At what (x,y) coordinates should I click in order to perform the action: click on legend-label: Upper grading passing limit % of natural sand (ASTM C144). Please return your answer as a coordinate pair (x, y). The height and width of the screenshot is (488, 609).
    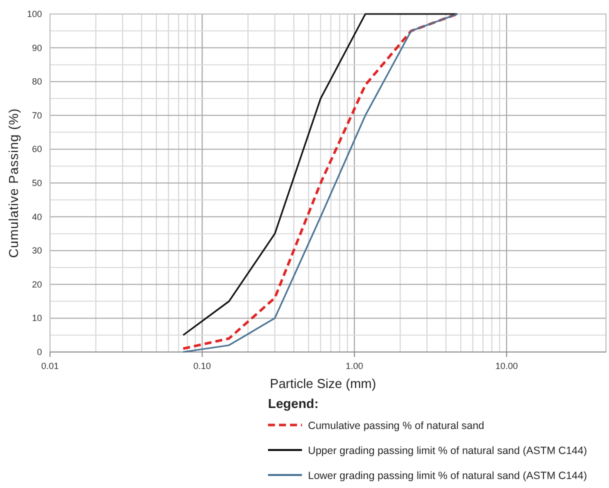
    Looking at the image, I should click on (447, 451).